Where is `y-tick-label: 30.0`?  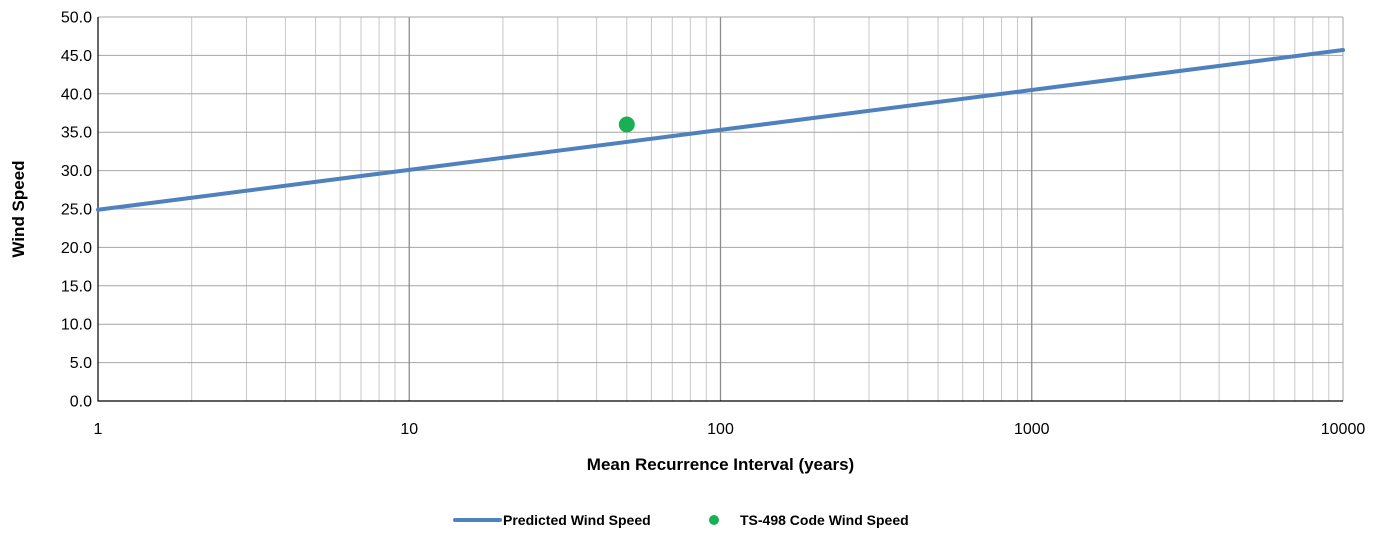
y-tick-label: 30.0 is located at coordinates (76, 171).